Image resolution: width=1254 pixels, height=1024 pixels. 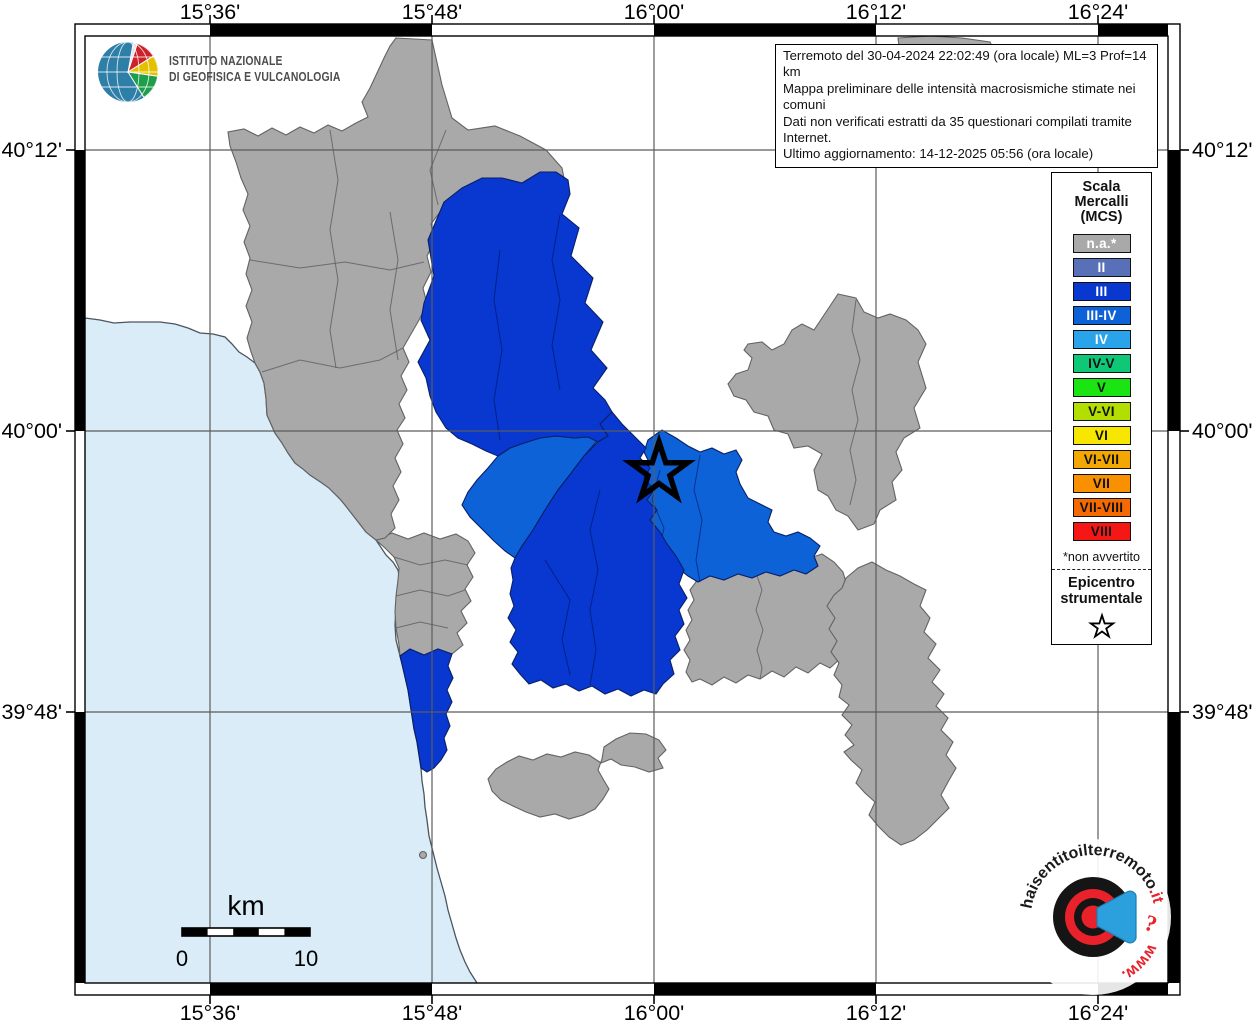 What do you see at coordinates (1222, 150) in the screenshot?
I see `axis-label-right: 40°12'` at bounding box center [1222, 150].